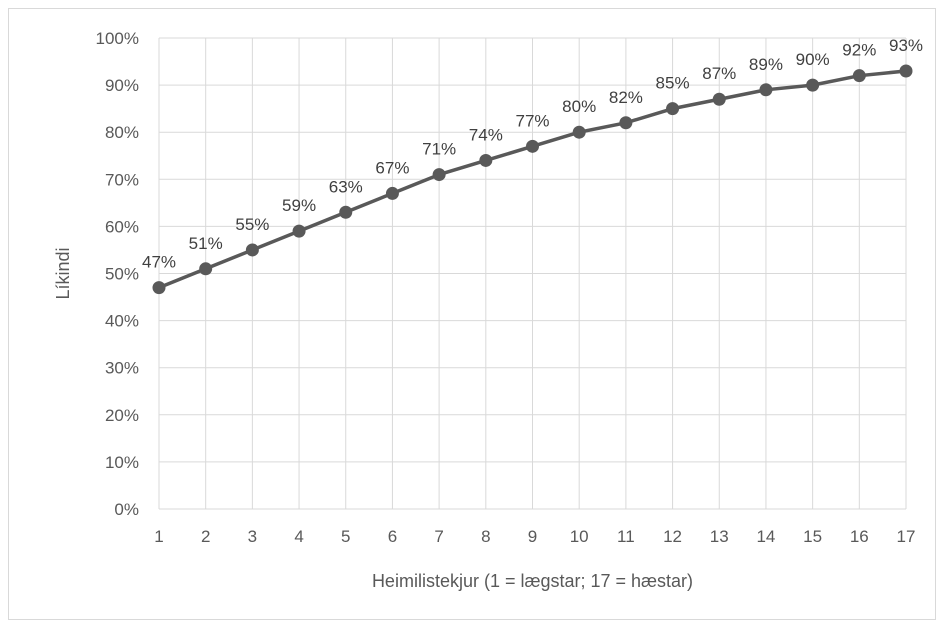 The image size is (939, 623). What do you see at coordinates (906, 536) in the screenshot?
I see `x-tick-label: 17` at bounding box center [906, 536].